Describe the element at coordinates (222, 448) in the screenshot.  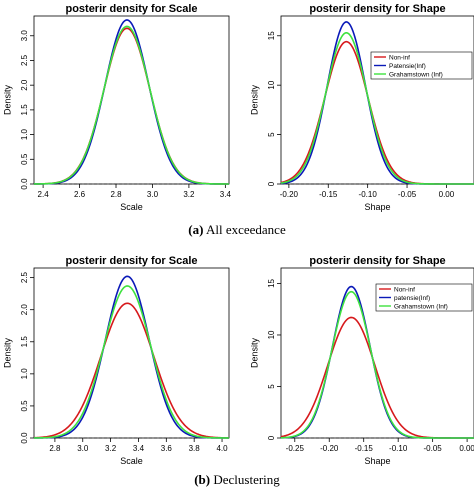
I see `chart3-x-tick-label: 4.0` at that location.